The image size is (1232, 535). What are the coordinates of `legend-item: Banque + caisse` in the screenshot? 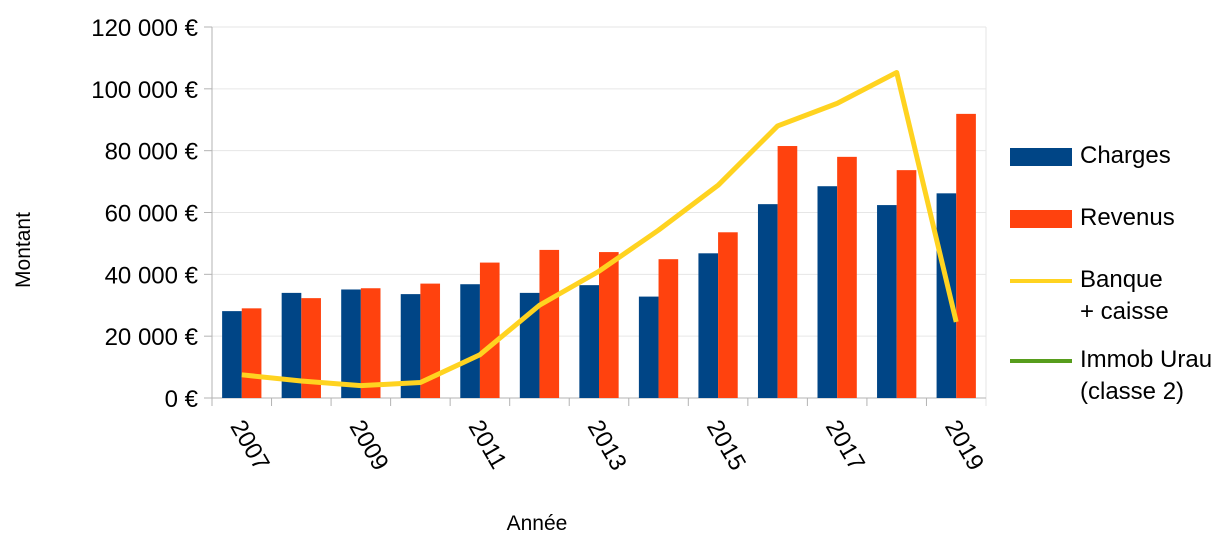 It's located at (1118, 304).